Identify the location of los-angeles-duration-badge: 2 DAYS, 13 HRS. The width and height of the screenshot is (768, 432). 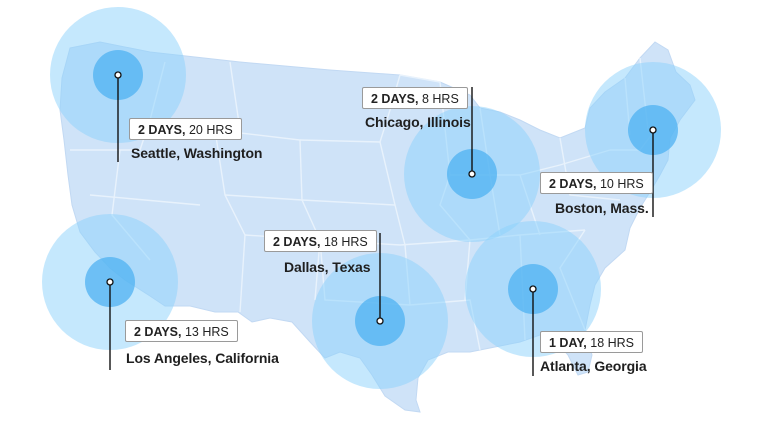
(181, 331).